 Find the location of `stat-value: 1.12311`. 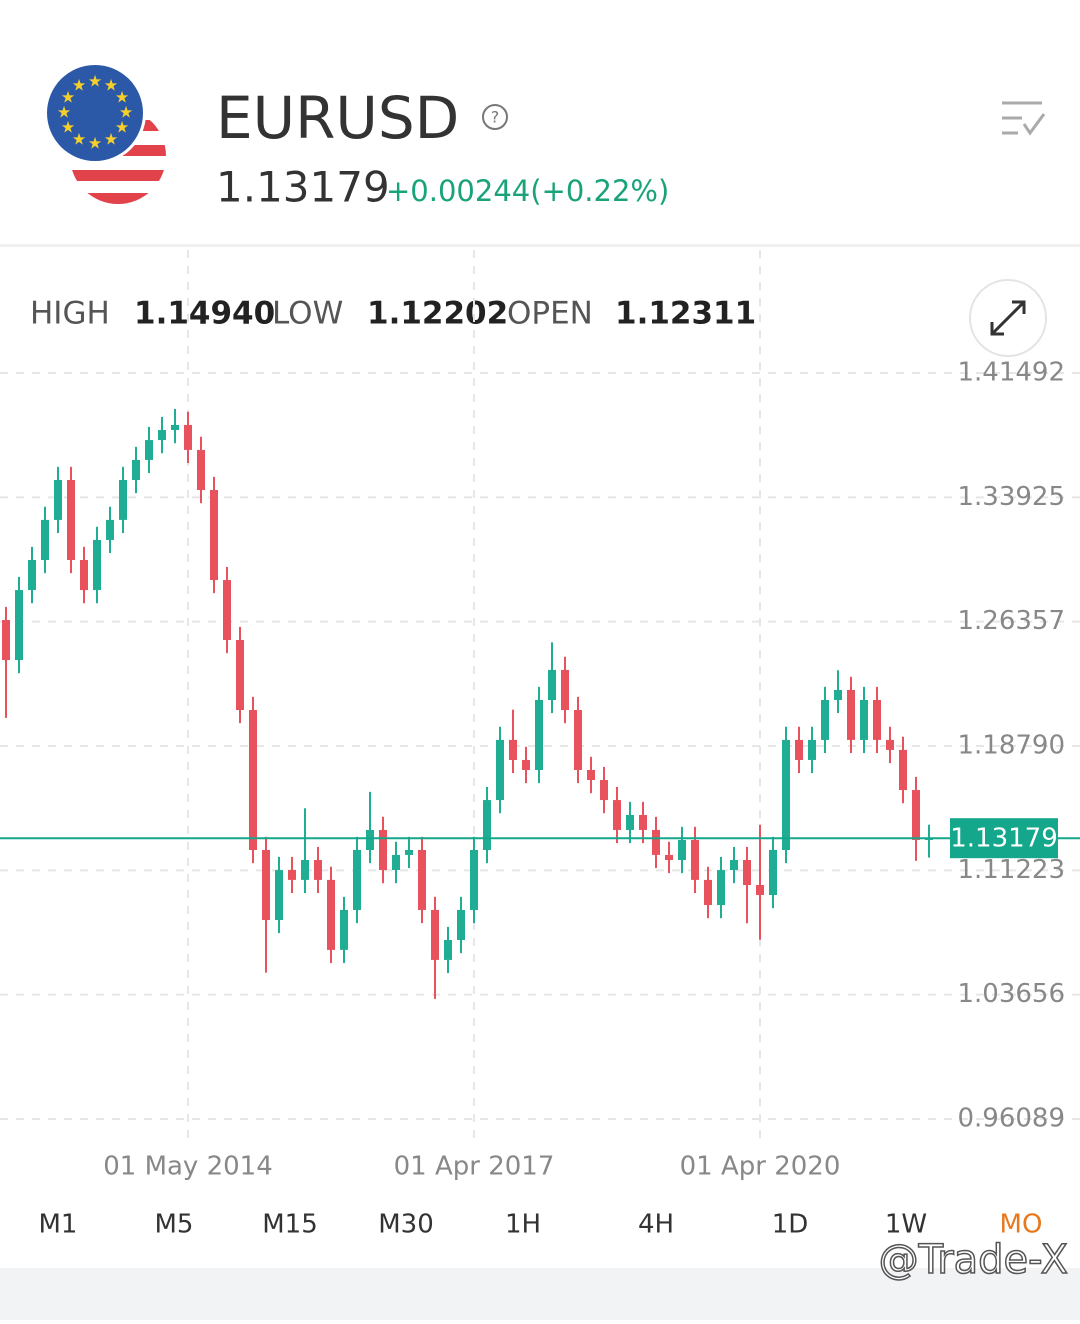

stat-value: 1.12311 is located at coordinates (685, 314).